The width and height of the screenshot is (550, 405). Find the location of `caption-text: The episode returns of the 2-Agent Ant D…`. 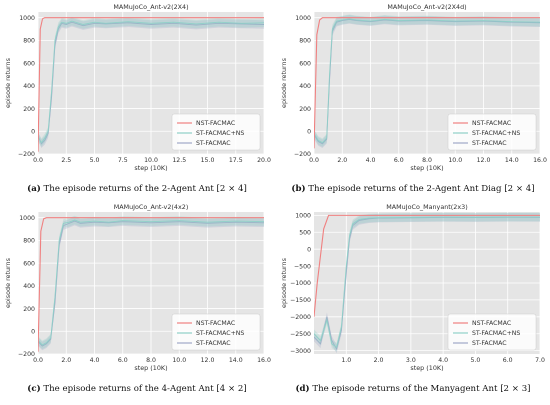

caption-text: The episode returns of the 2-Agent Ant D… is located at coordinates (420, 189).